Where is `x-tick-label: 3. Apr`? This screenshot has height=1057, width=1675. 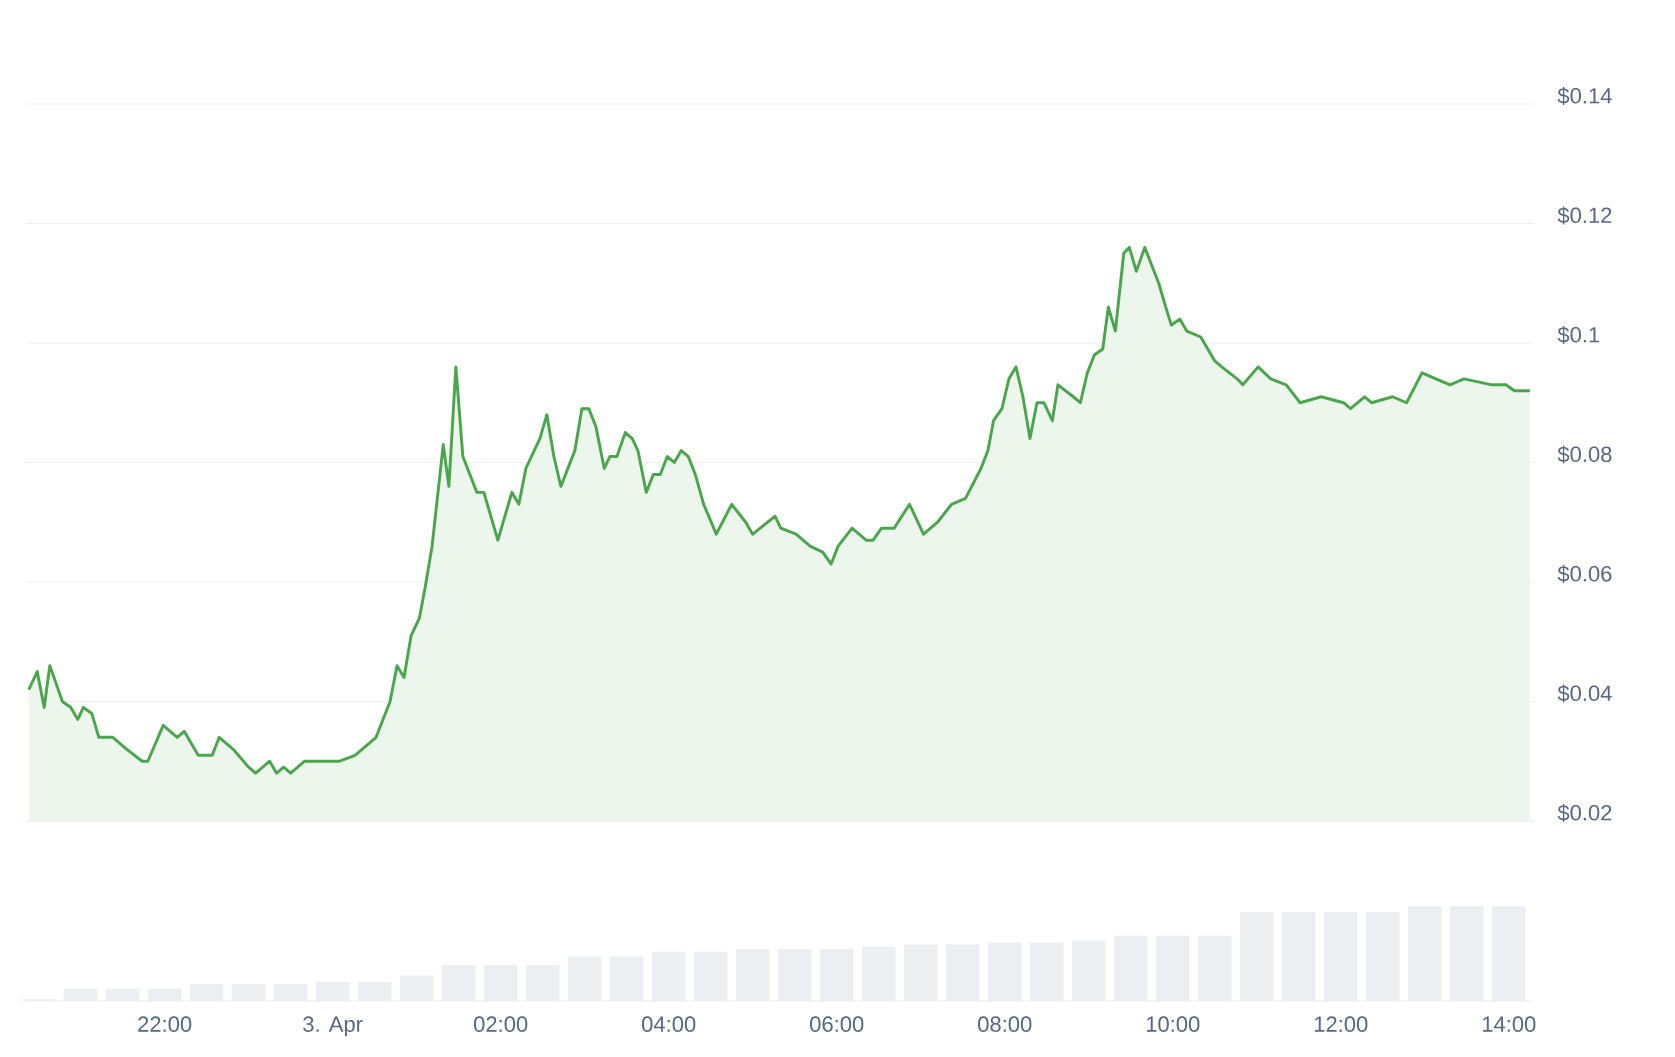 x-tick-label: 3. Apr is located at coordinates (333, 1026).